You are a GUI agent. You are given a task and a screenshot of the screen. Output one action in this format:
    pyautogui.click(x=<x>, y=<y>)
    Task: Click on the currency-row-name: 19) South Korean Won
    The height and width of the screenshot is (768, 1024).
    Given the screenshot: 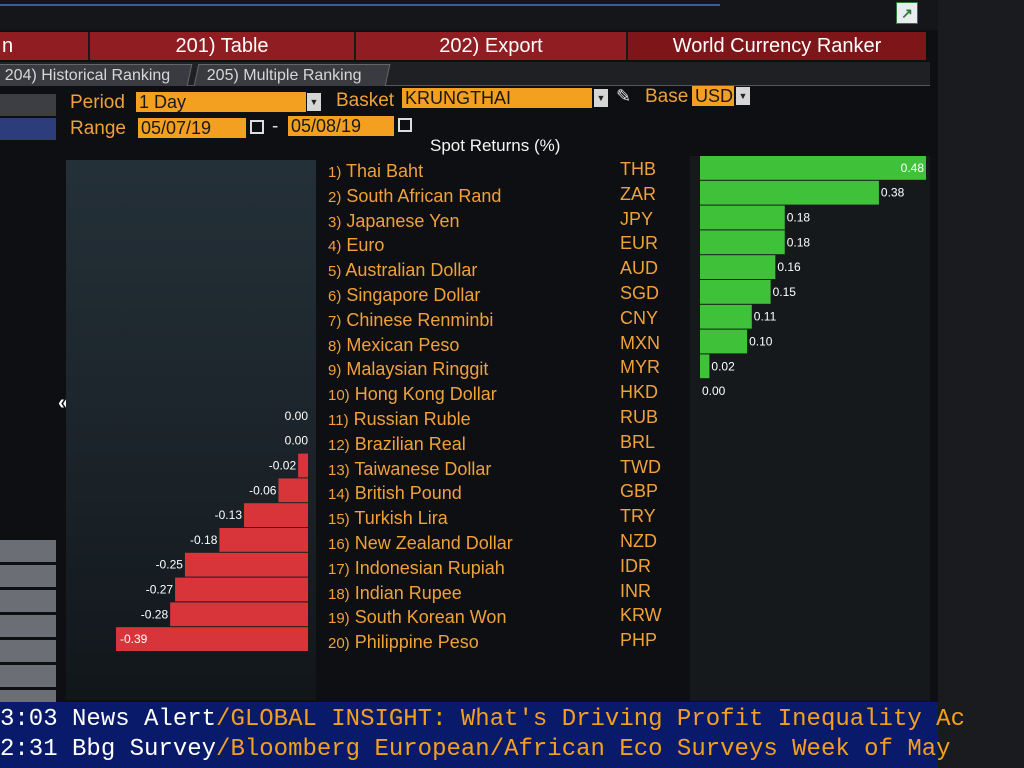 What is the action you would take?
    pyautogui.click(x=417, y=617)
    